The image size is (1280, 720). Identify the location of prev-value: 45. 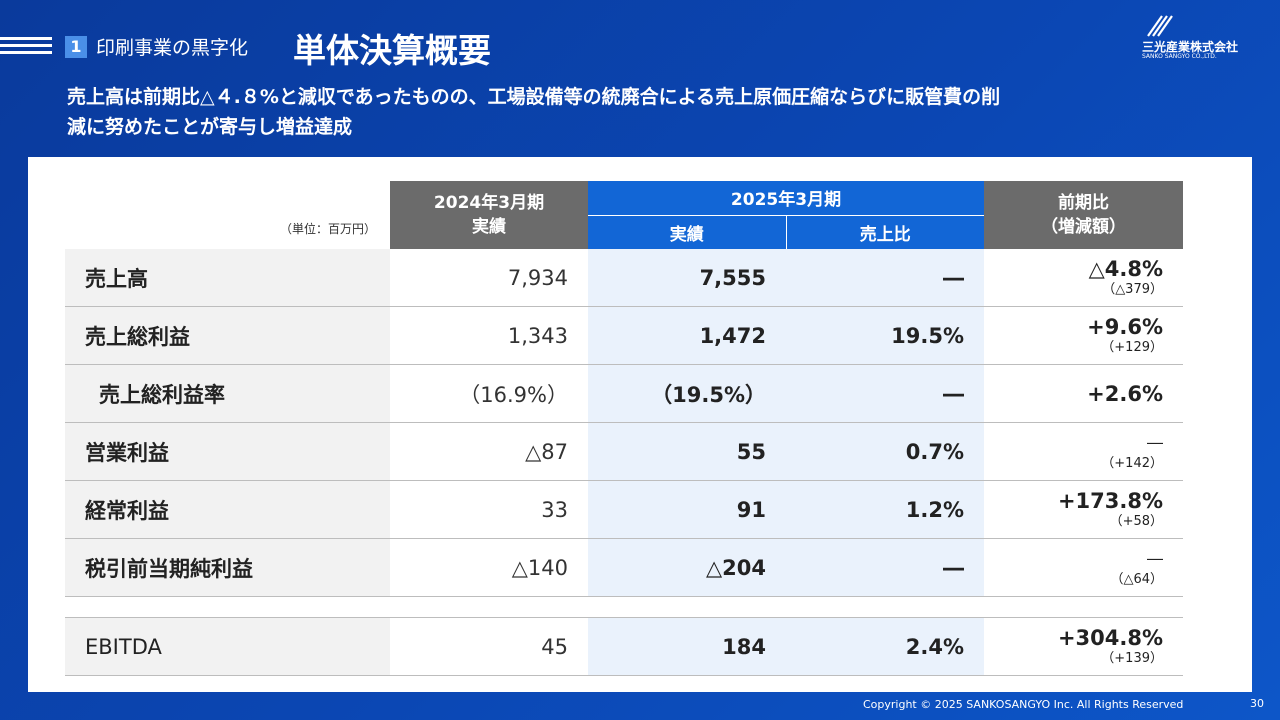
(489, 646).